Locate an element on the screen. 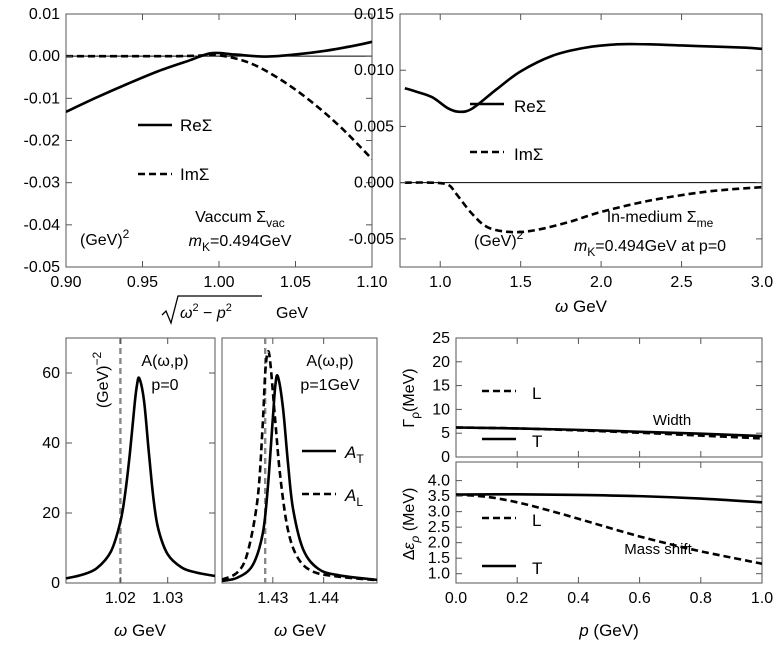 The width and height of the screenshot is (781, 651). a0-subtitle: p=0 is located at coordinates (164, 385).